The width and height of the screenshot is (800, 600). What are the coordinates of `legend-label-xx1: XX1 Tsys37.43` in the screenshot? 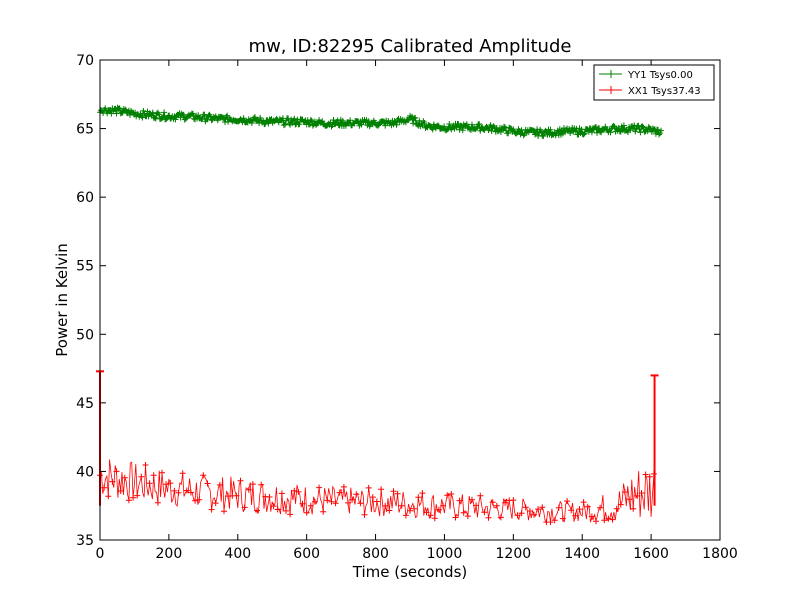 It's located at (664, 91).